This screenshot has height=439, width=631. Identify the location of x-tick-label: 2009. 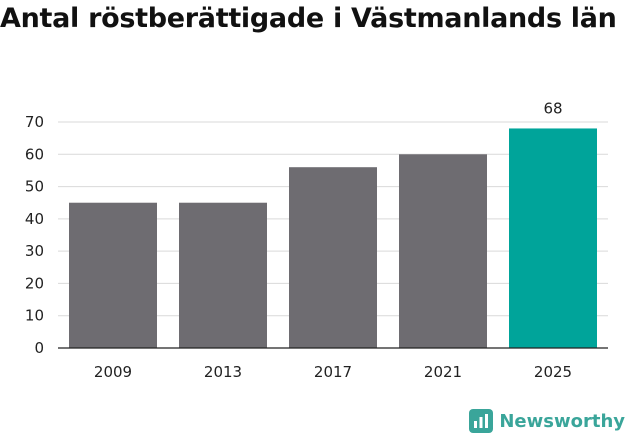
(113, 372).